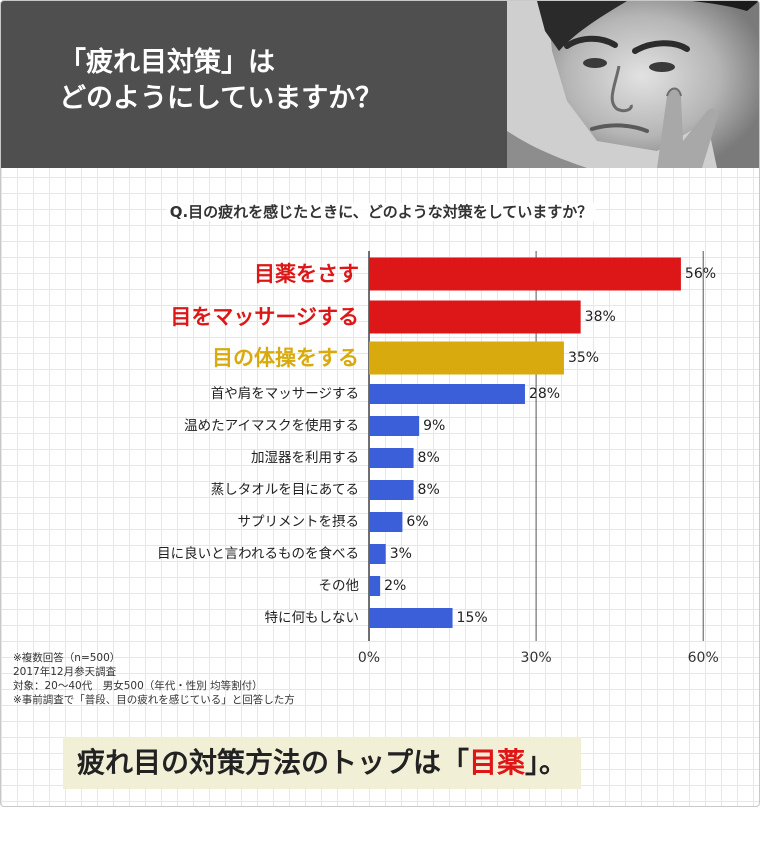 The image size is (760, 845). What do you see at coordinates (312, 618) in the screenshot?
I see `chart-category-label: 特に何もしない` at bounding box center [312, 618].